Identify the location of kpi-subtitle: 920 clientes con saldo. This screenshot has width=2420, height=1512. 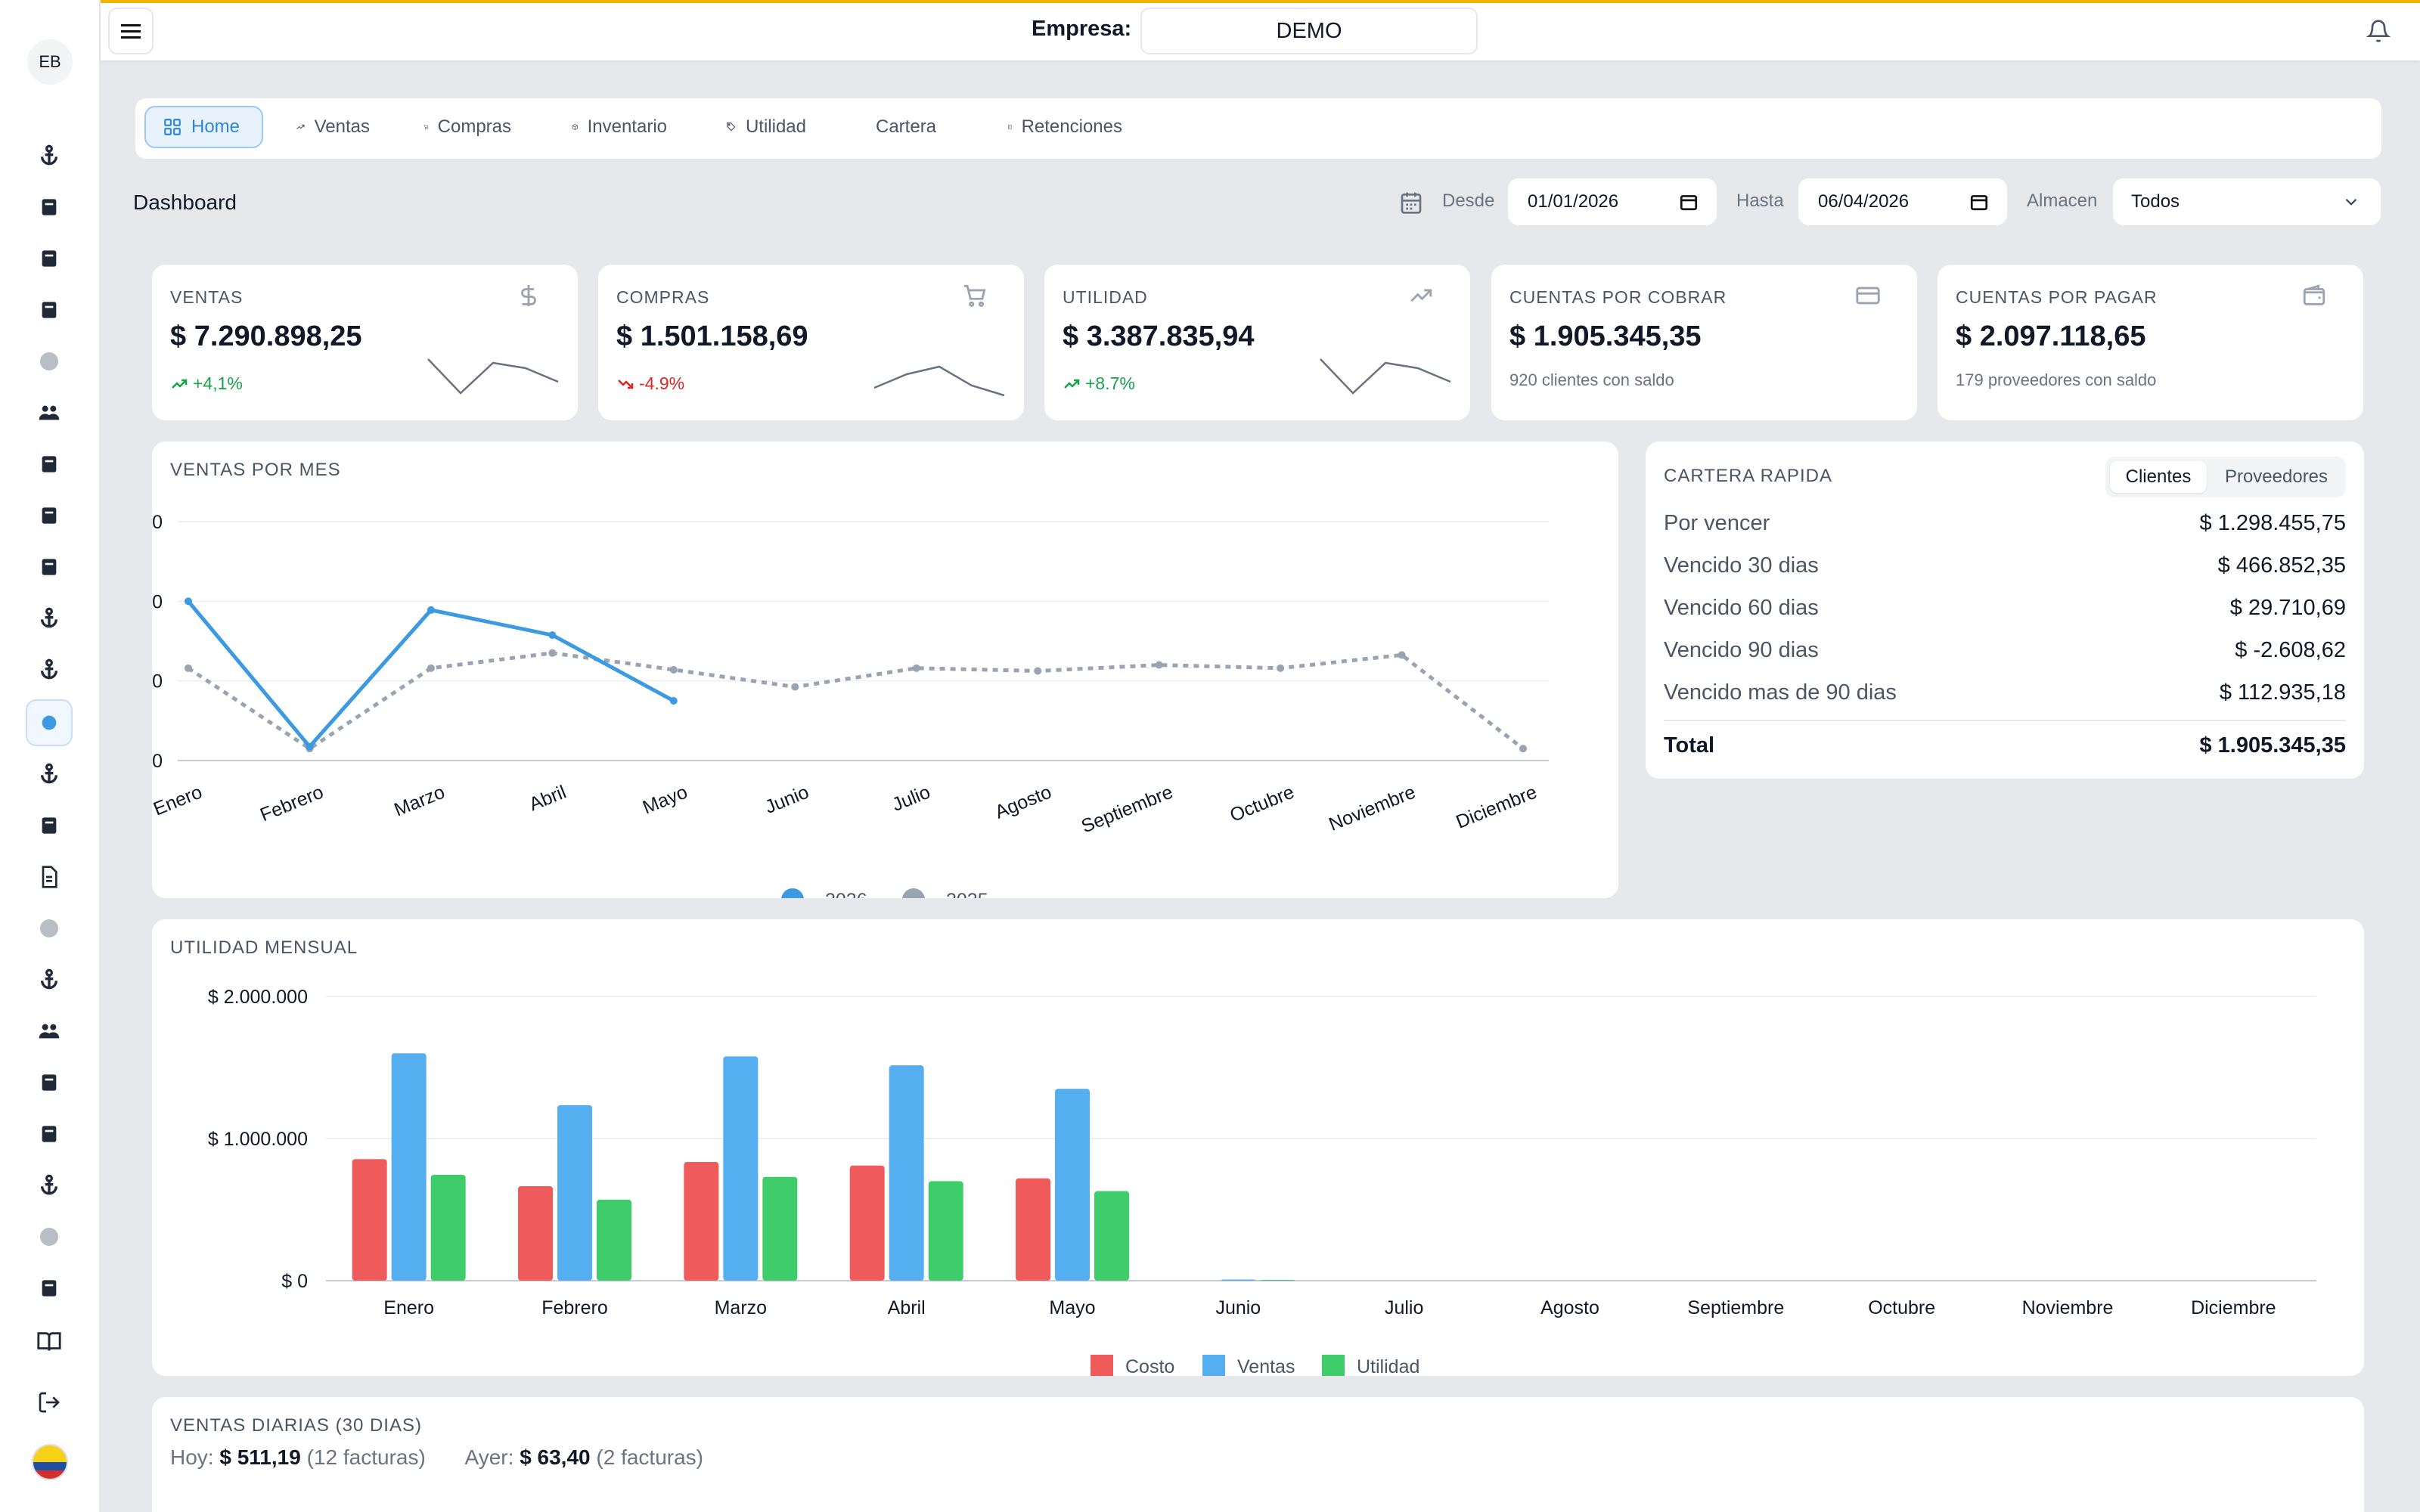
(1591, 380).